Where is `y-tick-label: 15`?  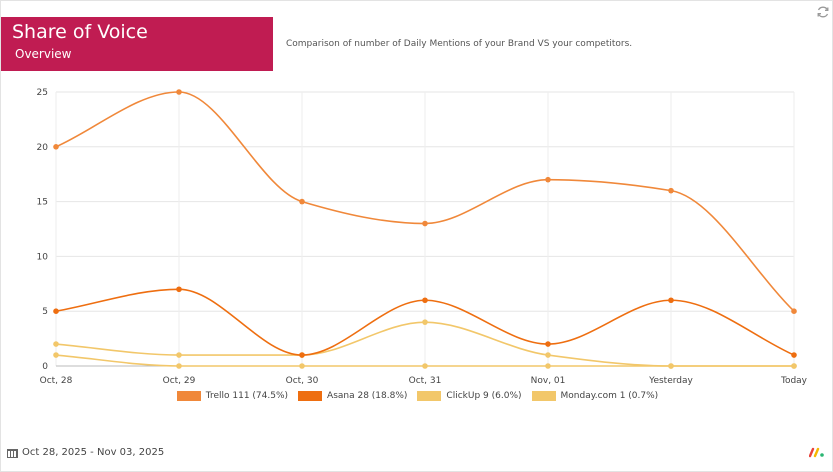 y-tick-label: 15 is located at coordinates (42, 203).